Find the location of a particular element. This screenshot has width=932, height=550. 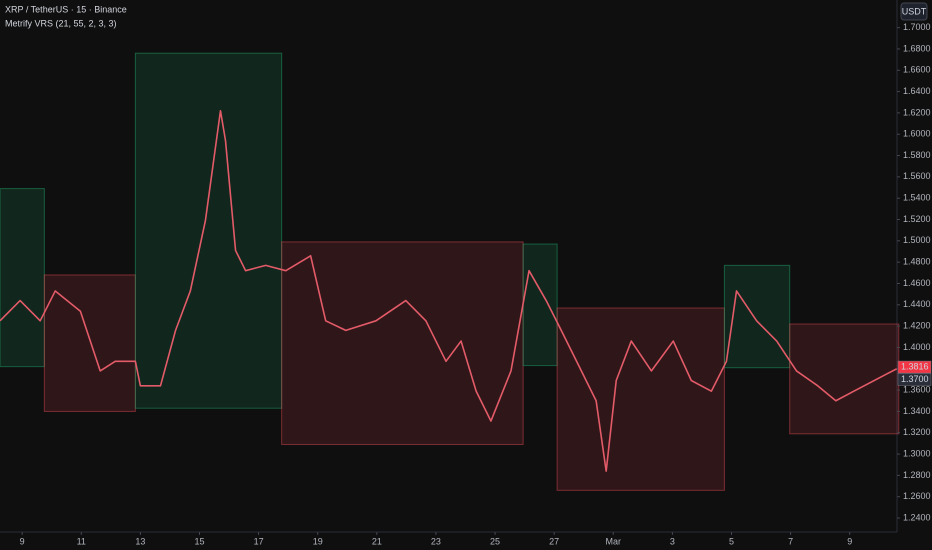

x-tick-label: 11 is located at coordinates (81, 541).